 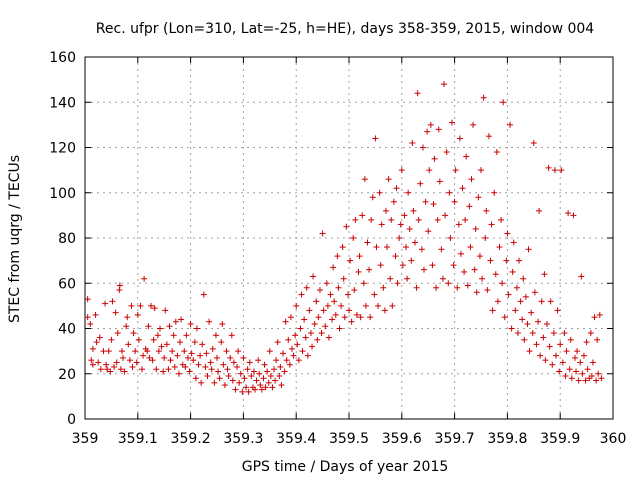 I want to click on y-tick-label: 80, so click(x=67, y=239).